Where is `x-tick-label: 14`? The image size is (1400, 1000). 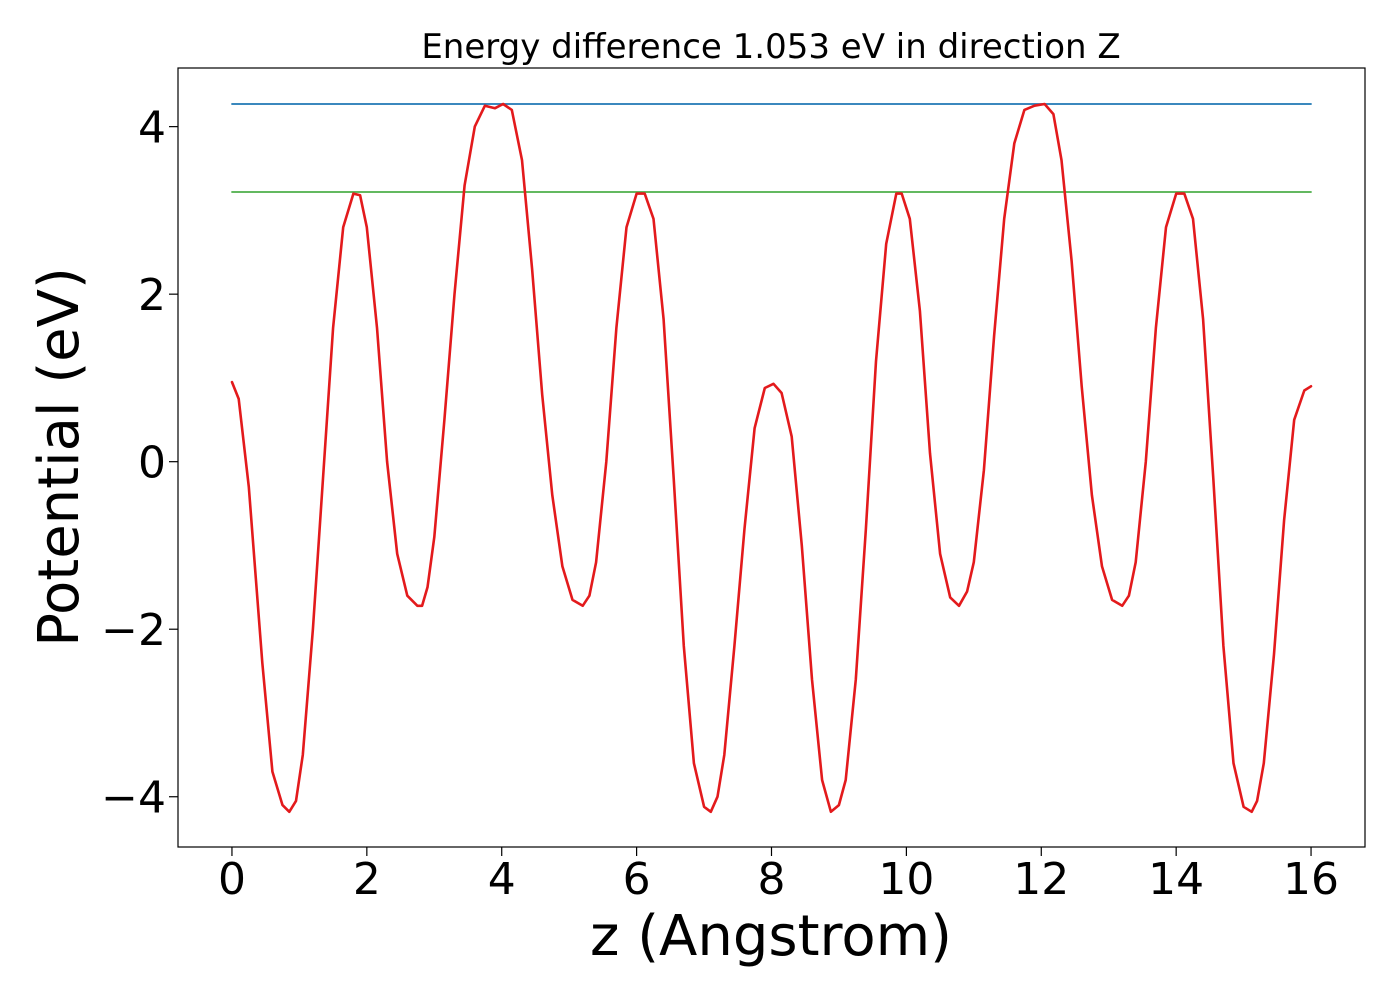
x-tick-label: 14 is located at coordinates (1176, 879).